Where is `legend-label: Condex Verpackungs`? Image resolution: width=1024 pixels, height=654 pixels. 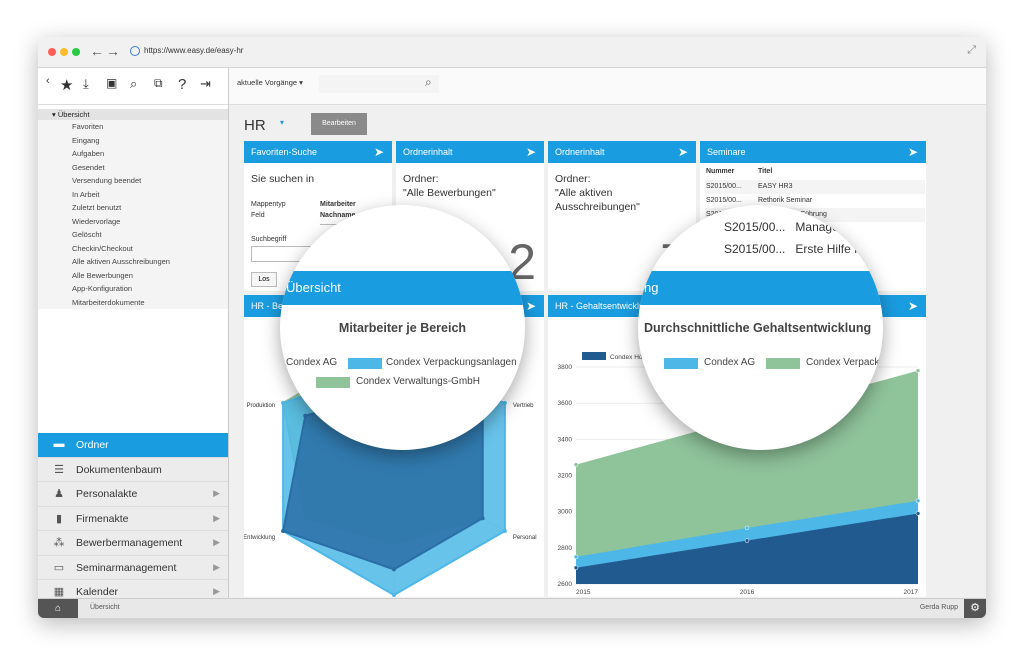 legend-label: Condex Verpackungs is located at coordinates (844, 362).